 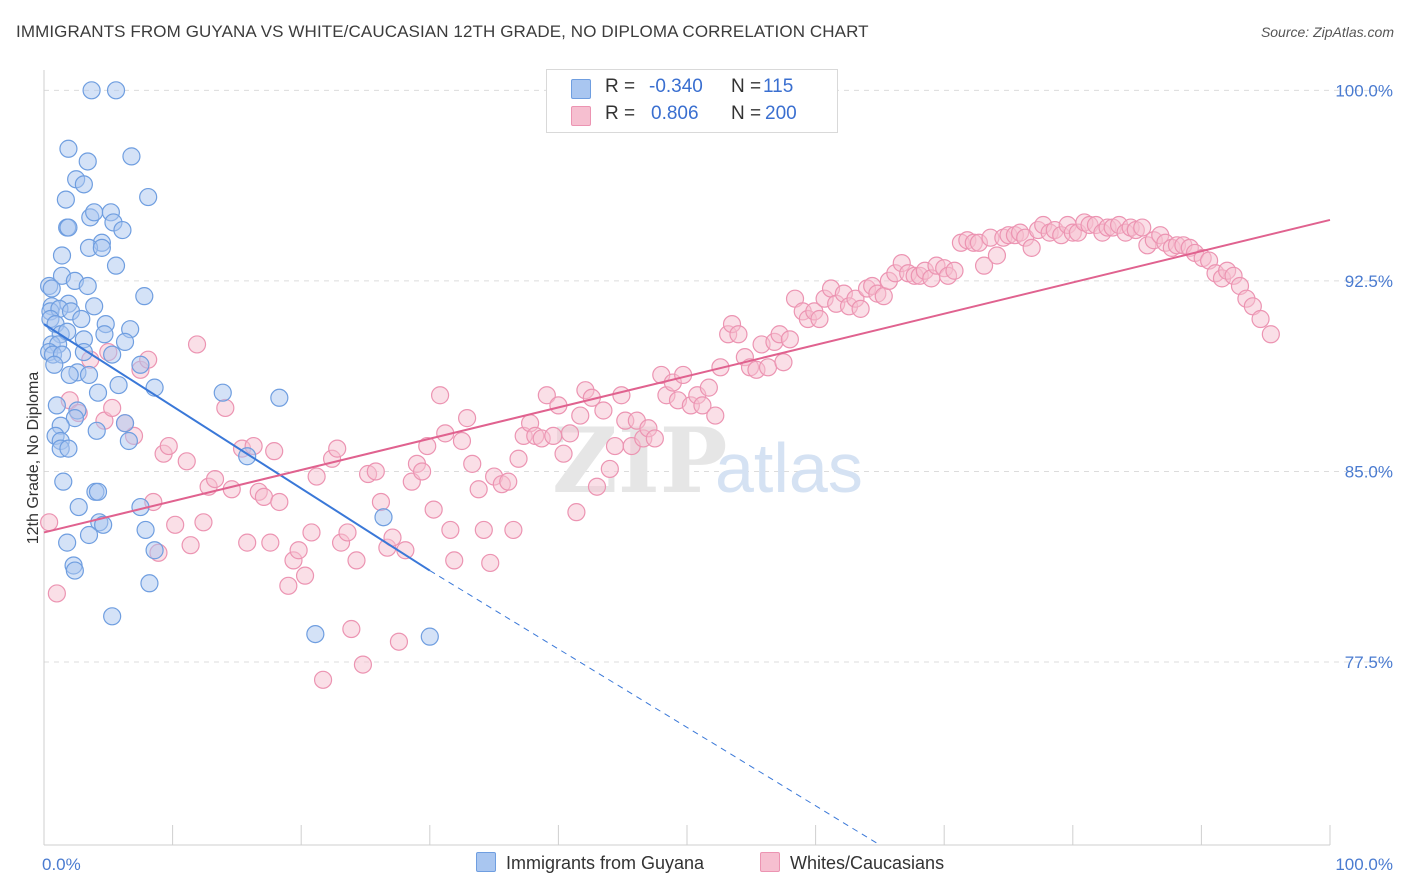 I want to click on legend-label-whites: Whites/Caucasians, so click(x=867, y=863).